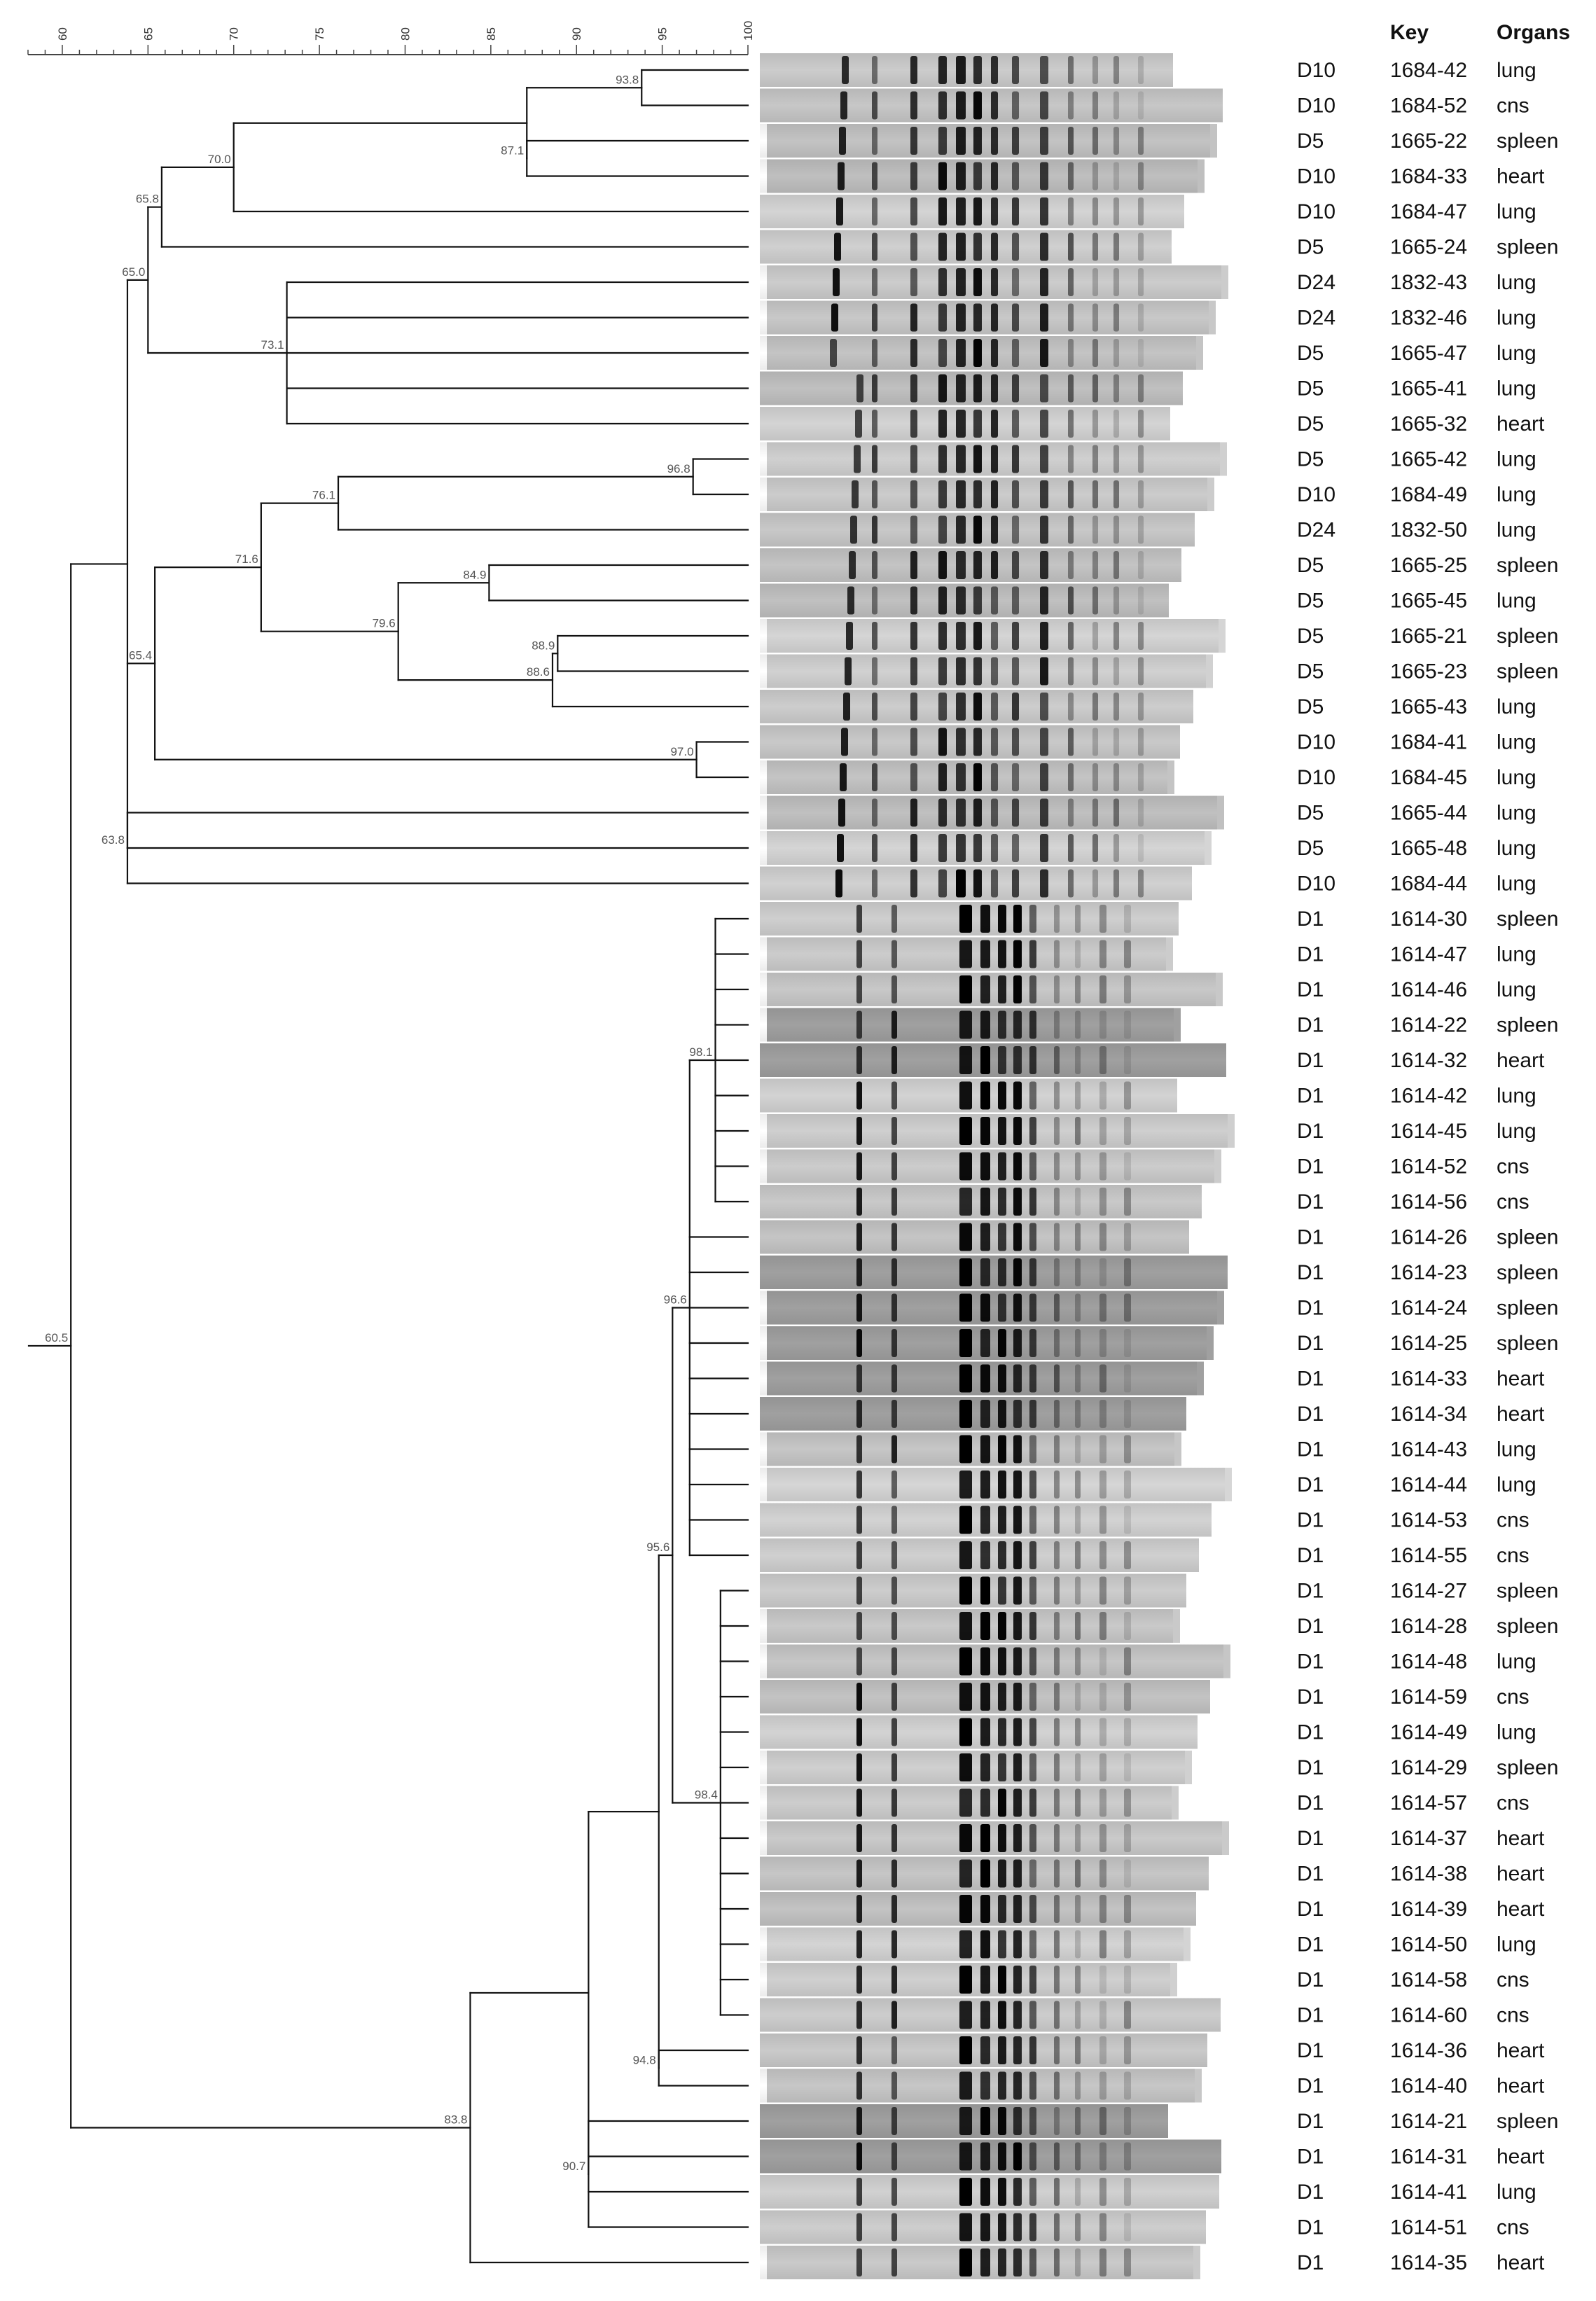 The image size is (1596, 2301). Describe the element at coordinates (1428, 353) in the screenshot. I see `isolate-key: 1665-47` at that location.